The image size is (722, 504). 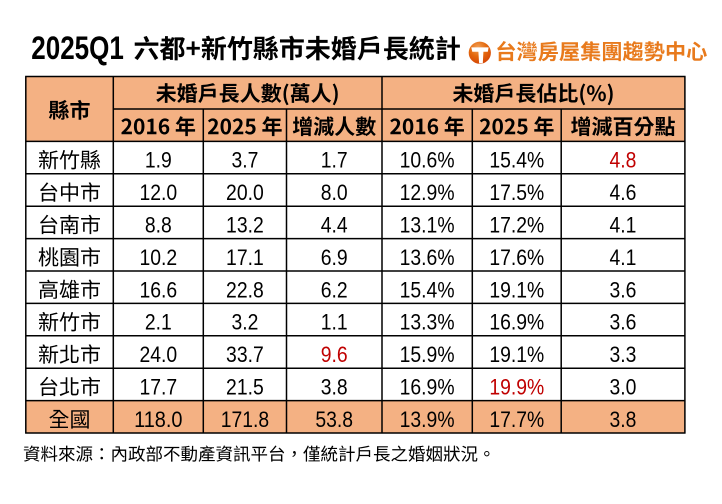 What do you see at coordinates (158, 419) in the screenshot?
I see `svg-text: 118.0` at bounding box center [158, 419].